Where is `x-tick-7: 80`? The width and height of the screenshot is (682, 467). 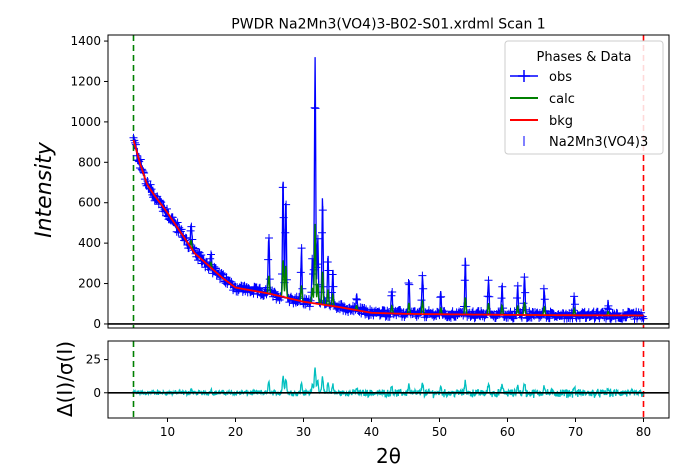 x-tick-7: 80 is located at coordinates (643, 428).